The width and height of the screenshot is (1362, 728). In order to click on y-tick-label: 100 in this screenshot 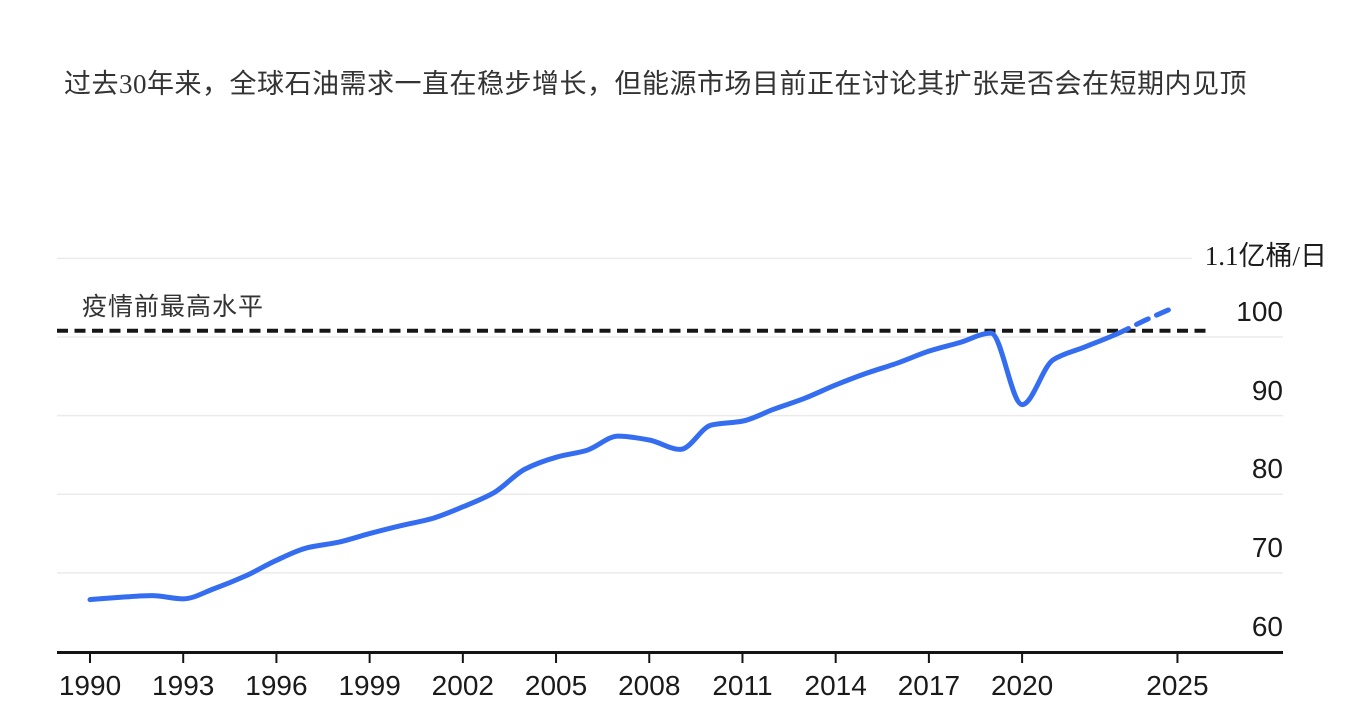, I will do `click(1259, 311)`.